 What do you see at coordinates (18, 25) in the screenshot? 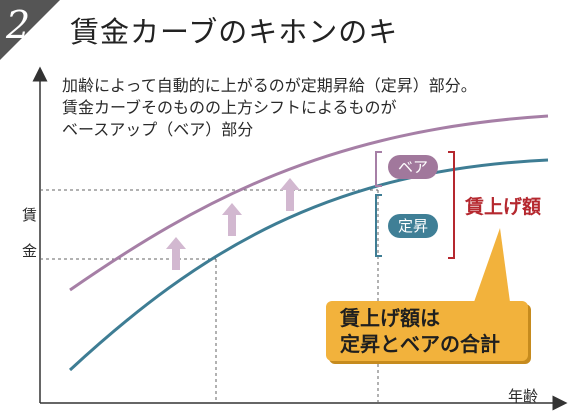
I see `section-number: 2` at bounding box center [18, 25].